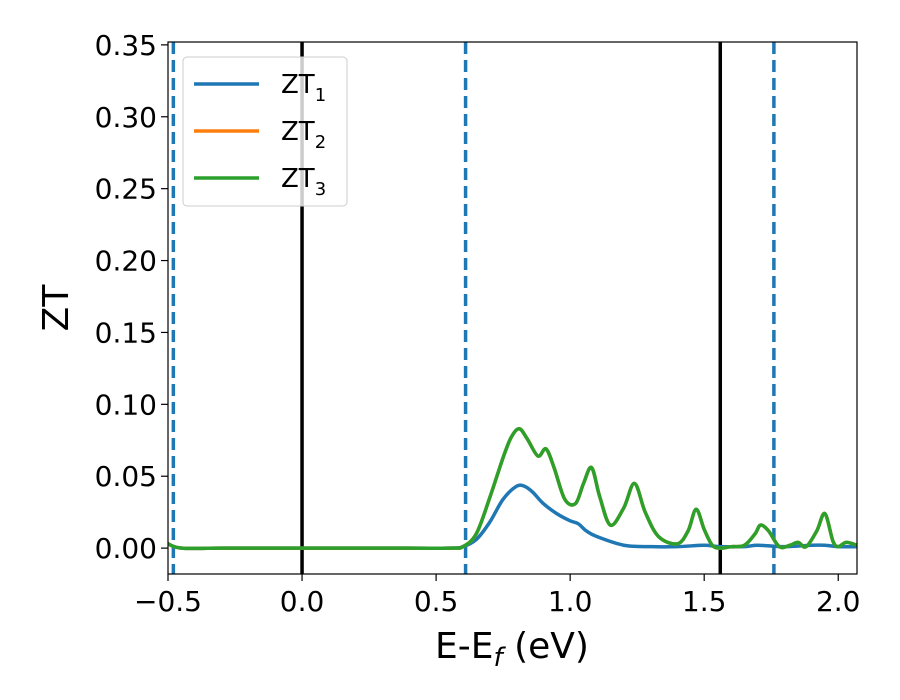 Image resolution: width=900 pixels, height=700 pixels. What do you see at coordinates (838, 601) in the screenshot?
I see `x-tick-label: 2.0` at bounding box center [838, 601].